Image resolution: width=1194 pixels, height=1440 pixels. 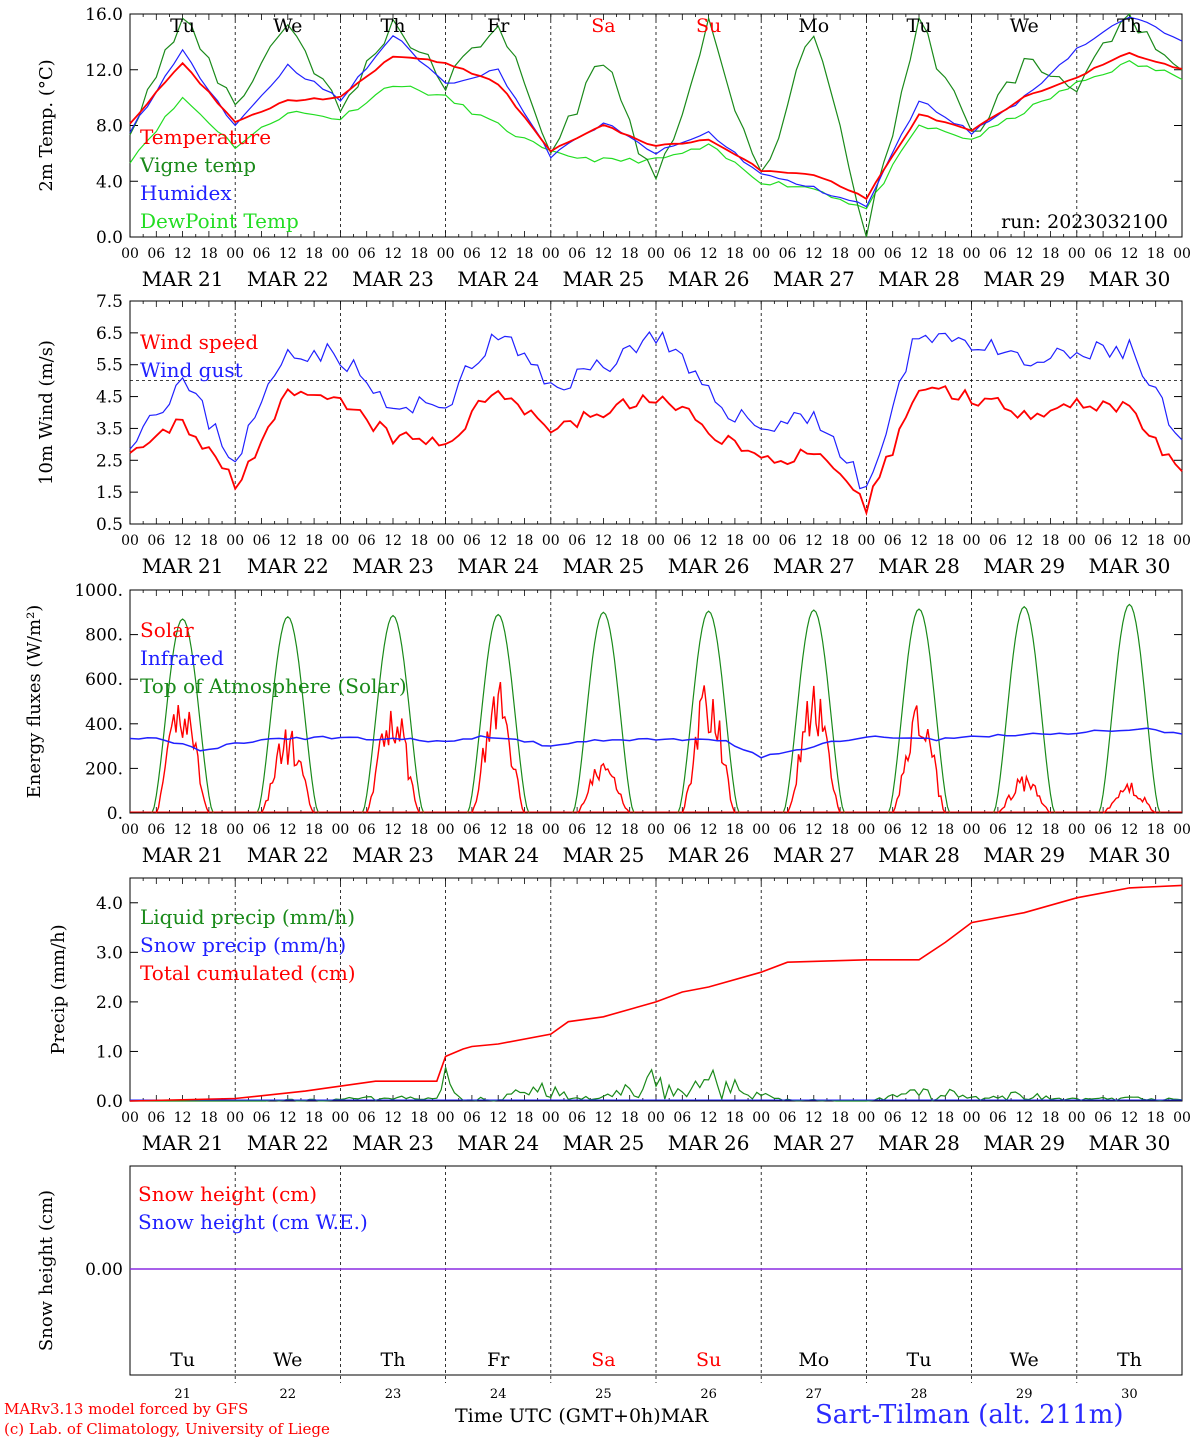 I want to click on y-axis-label: Precip (mm/h), so click(x=58, y=989).